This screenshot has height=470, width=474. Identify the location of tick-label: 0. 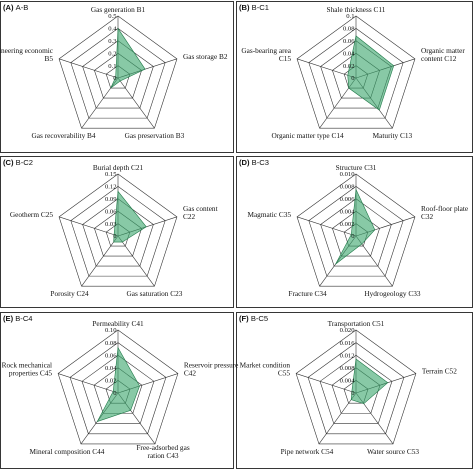
(115, 393).